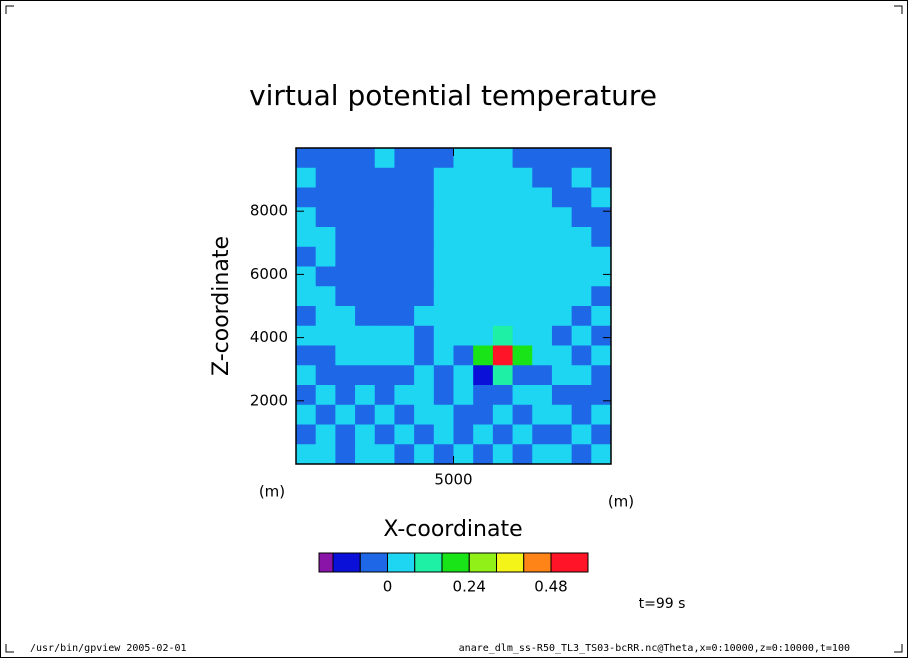 The height and width of the screenshot is (658, 908). I want to click on x-unit: (m), so click(621, 502).